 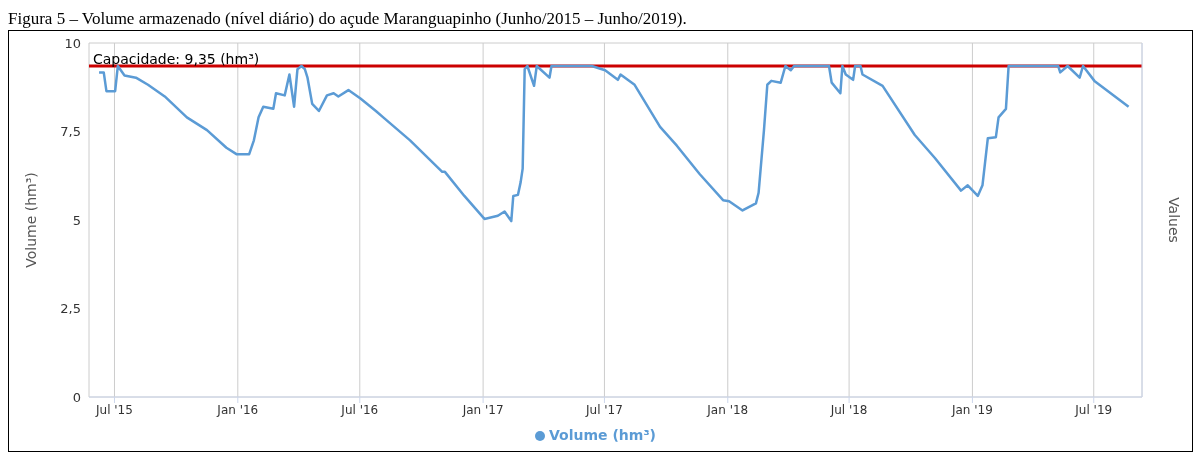 I want to click on x-tick-label: Jul '15, so click(x=114, y=409).